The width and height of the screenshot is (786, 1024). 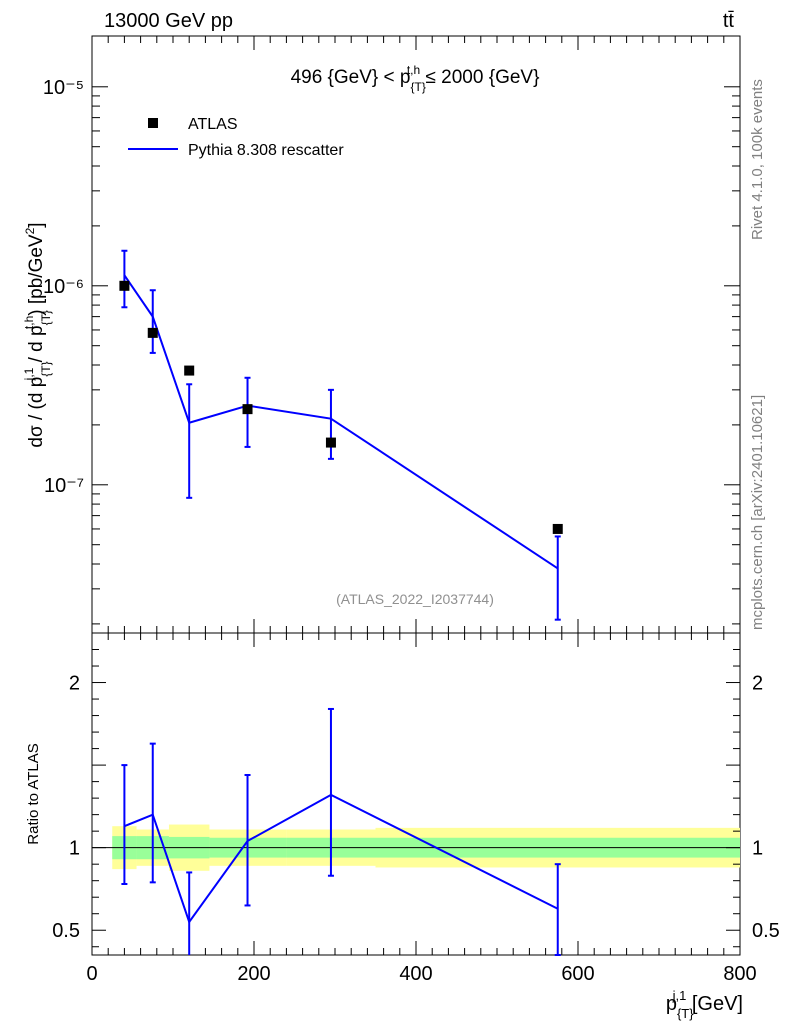 I want to click on x-tick-label: 200, so click(x=253, y=974).